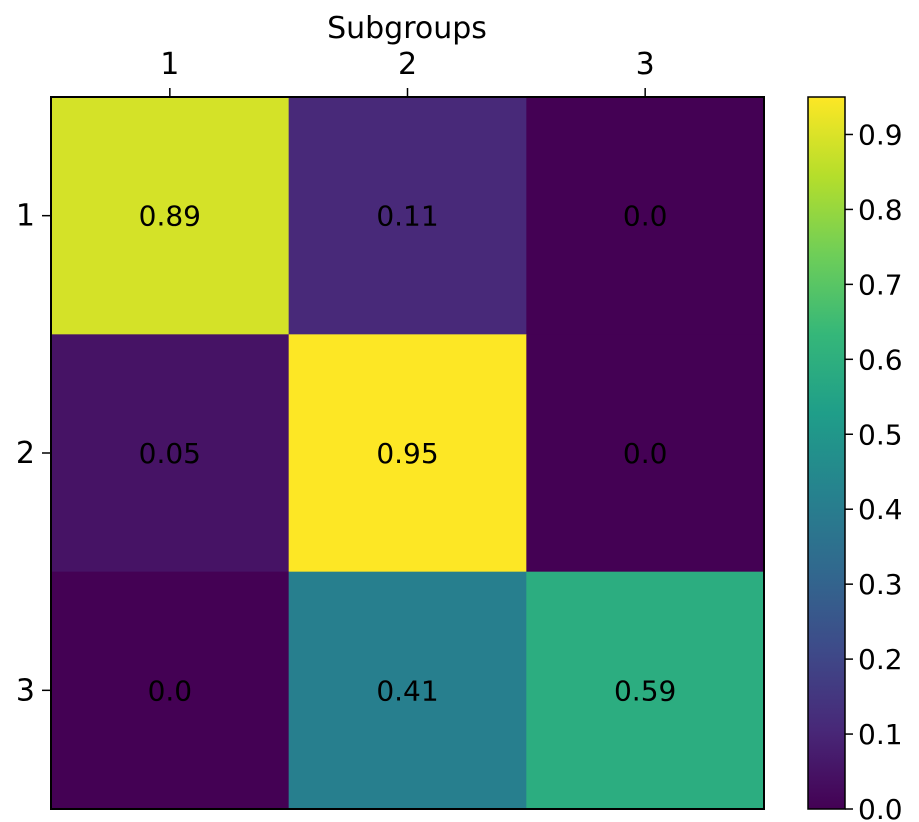  What do you see at coordinates (880, 434) in the screenshot?
I see `colorbar-tick-label: 0.5` at bounding box center [880, 434].